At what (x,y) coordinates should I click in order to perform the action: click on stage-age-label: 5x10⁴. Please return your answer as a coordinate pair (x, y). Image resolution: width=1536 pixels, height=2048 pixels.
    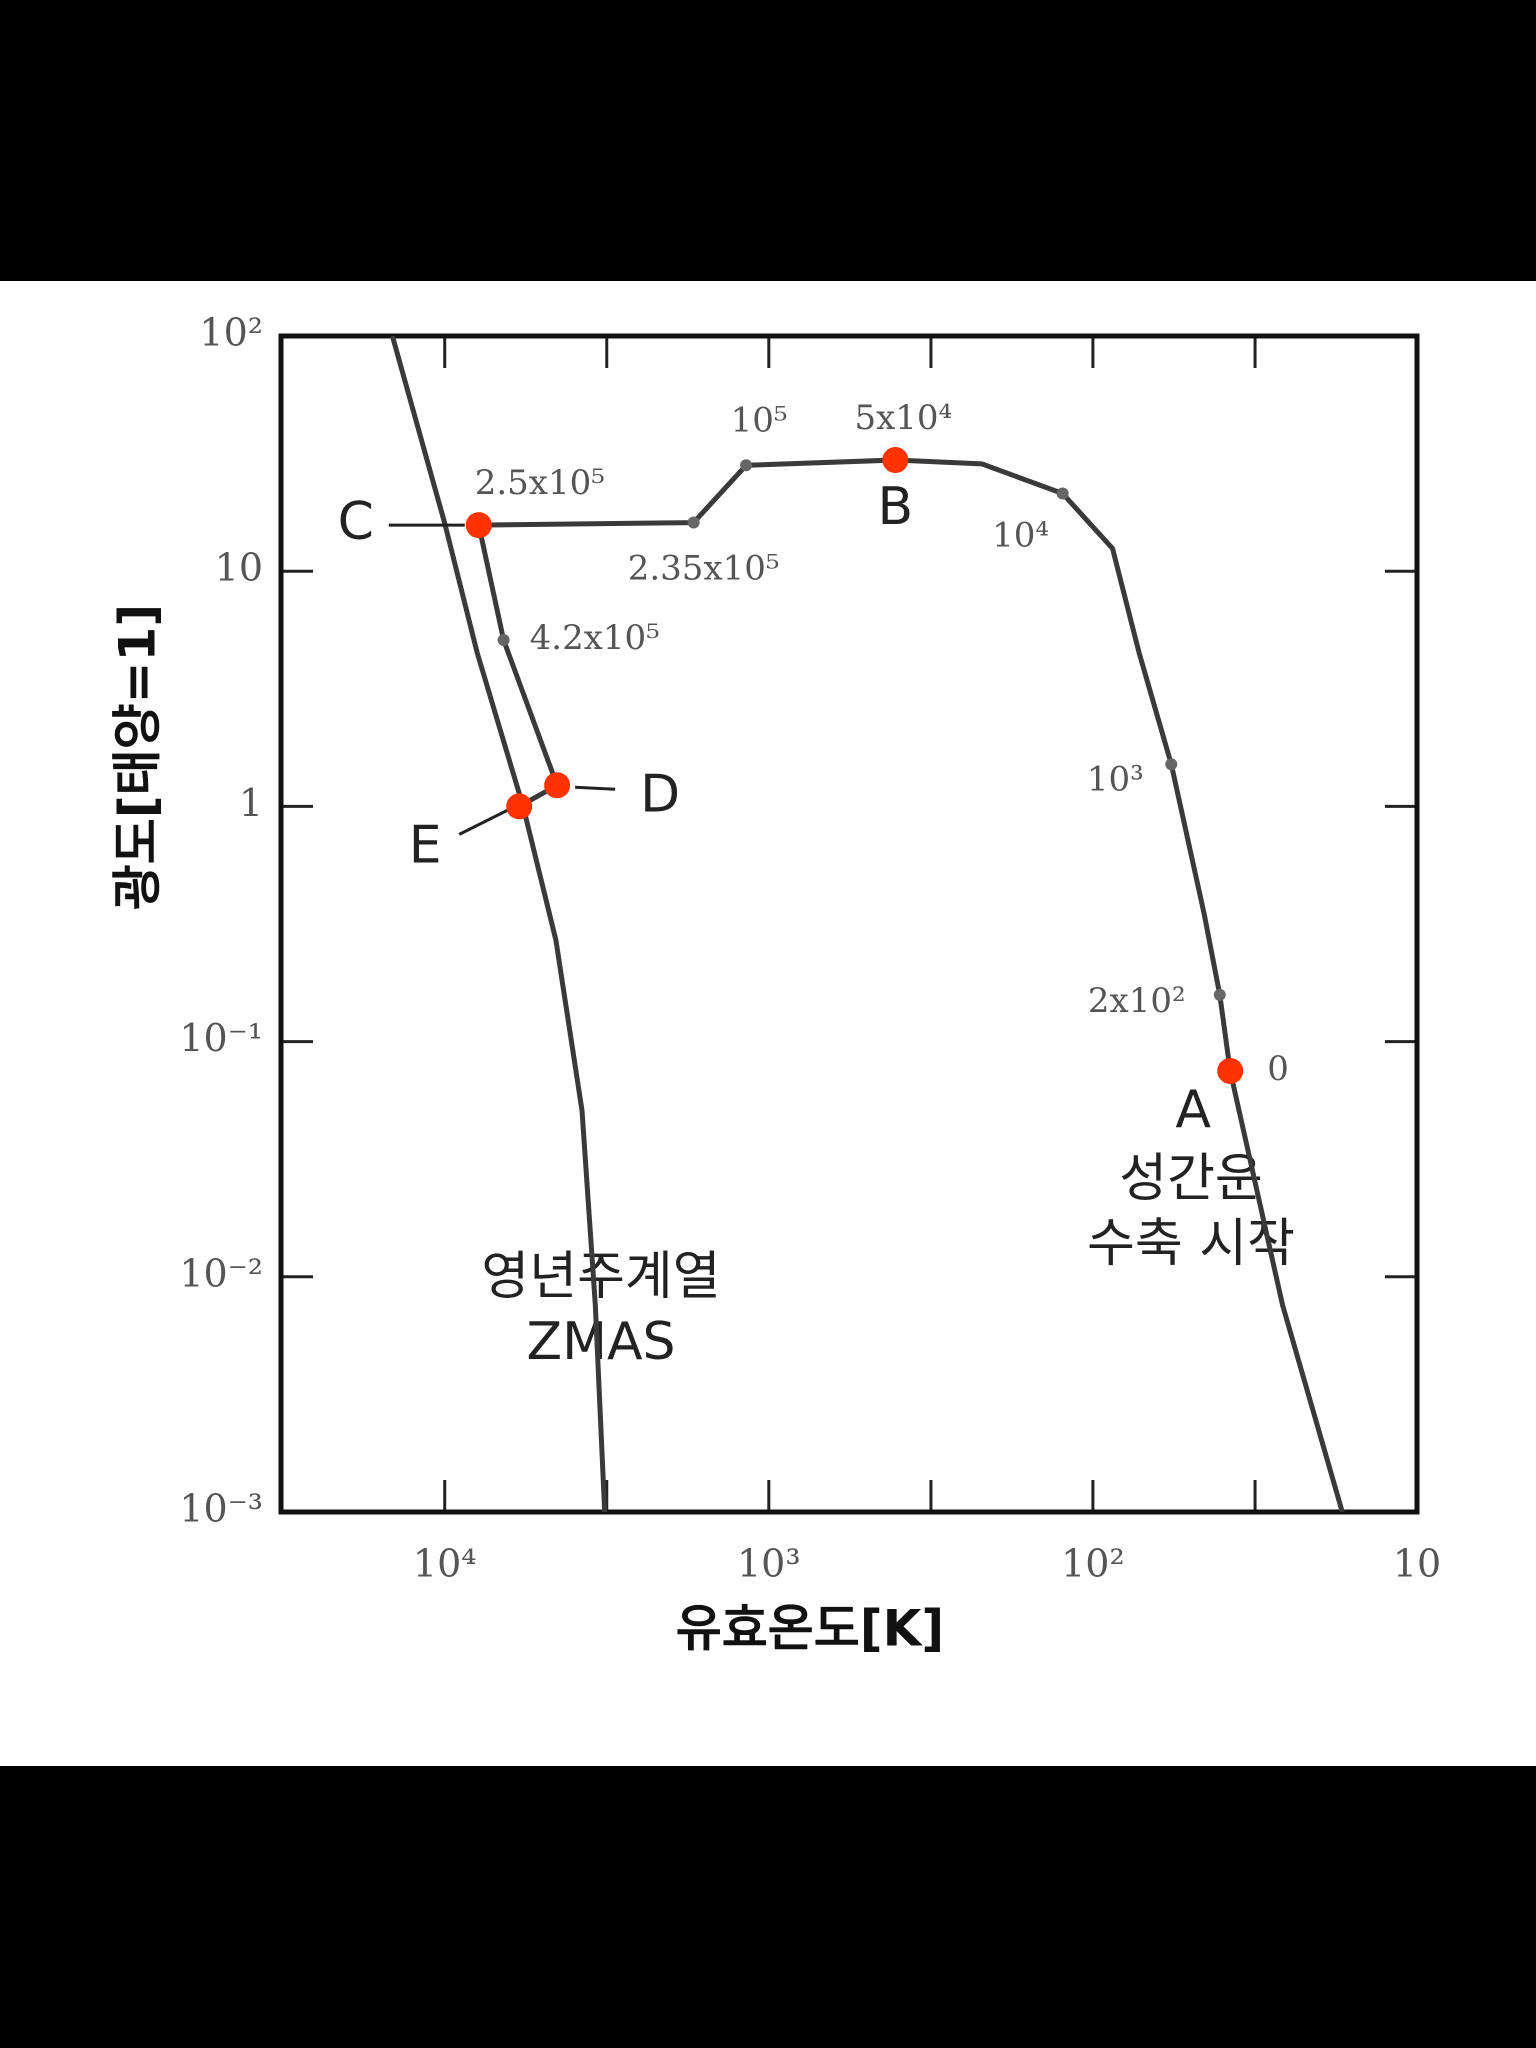
    Looking at the image, I should click on (903, 418).